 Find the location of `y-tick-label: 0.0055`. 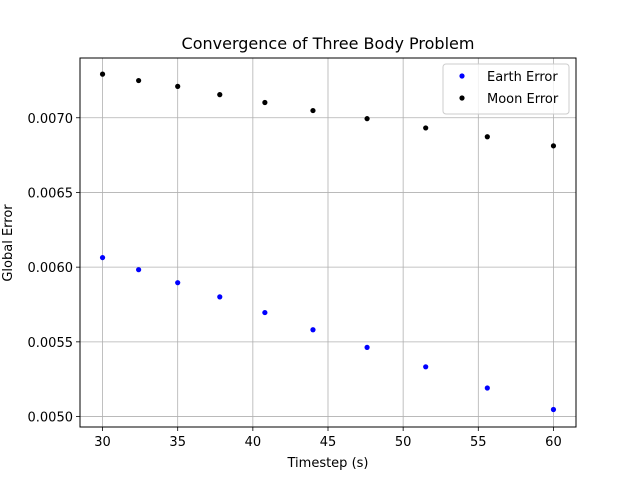

y-tick-label: 0.0055 is located at coordinates (51, 343).